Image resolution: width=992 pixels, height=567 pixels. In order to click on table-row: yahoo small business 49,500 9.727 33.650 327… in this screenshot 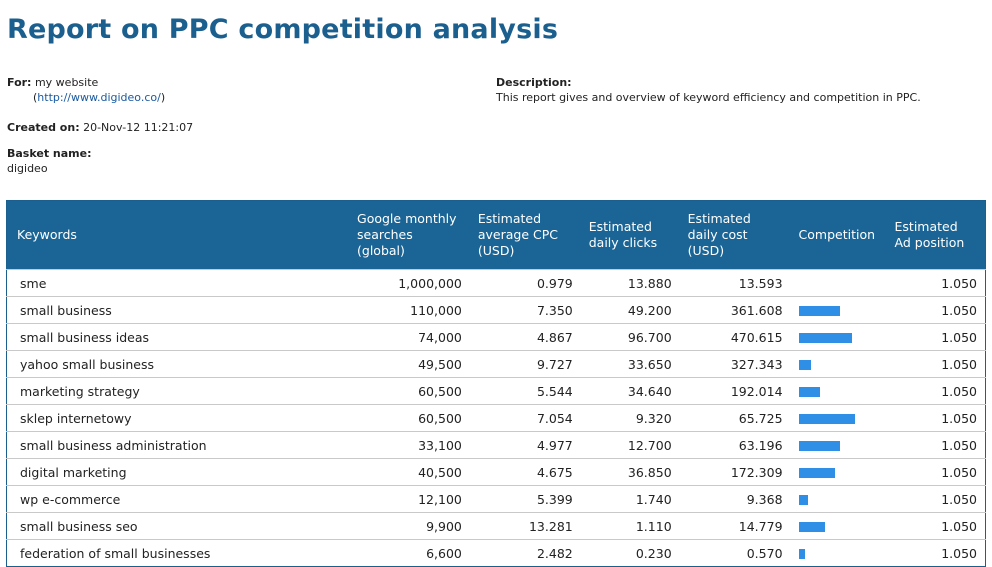, I will do `click(496, 364)`.